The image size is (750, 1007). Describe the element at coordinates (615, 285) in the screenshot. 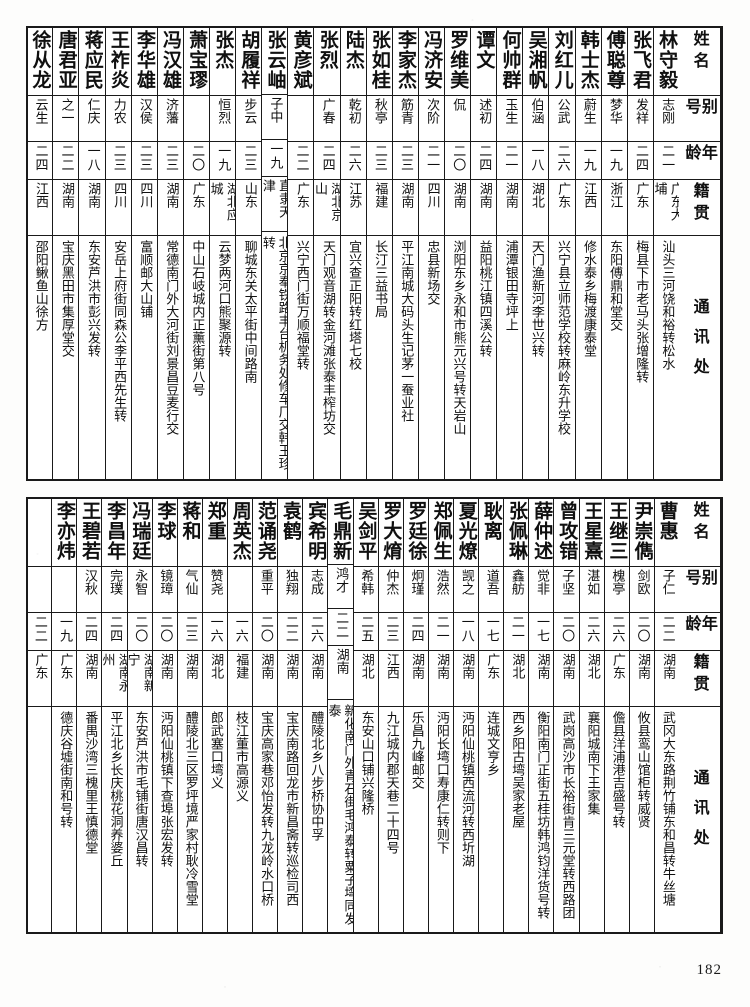

I see `entry-address-text: 东阳傅鼎和堂交` at that location.